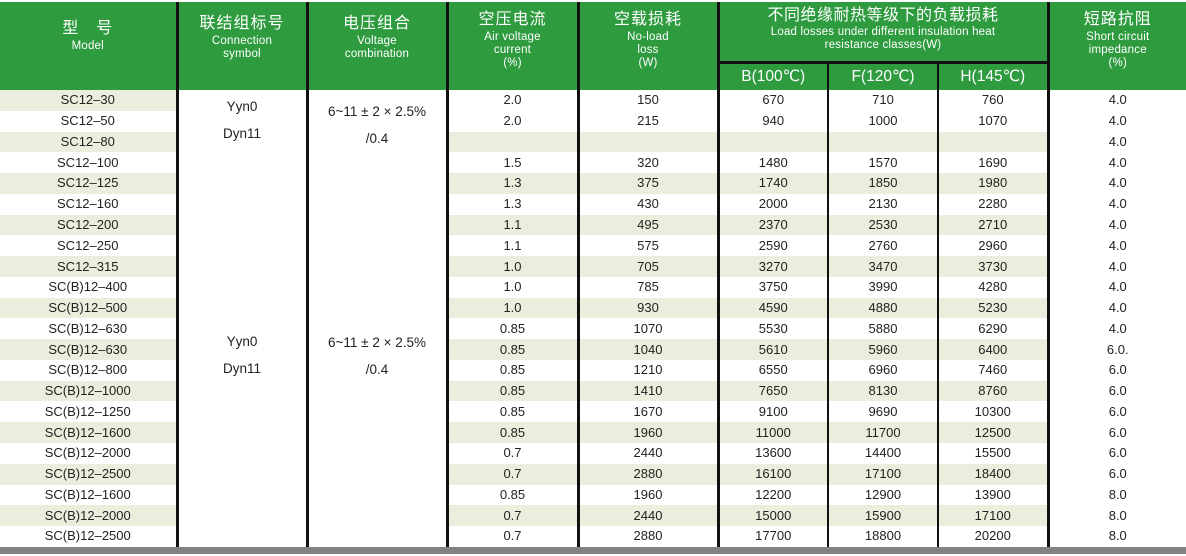 The width and height of the screenshot is (1186, 556). I want to click on no-load-cell: 1960, so click(647, 495).